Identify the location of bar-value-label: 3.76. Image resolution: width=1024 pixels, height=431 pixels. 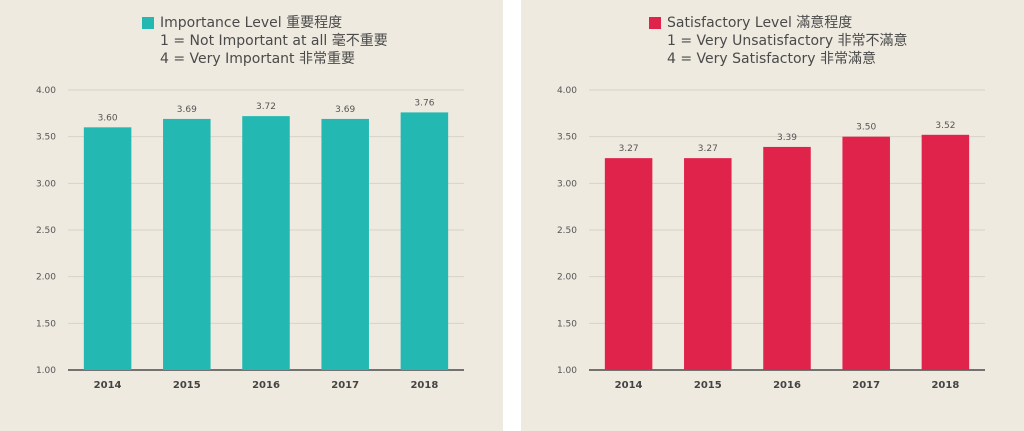
(424, 103).